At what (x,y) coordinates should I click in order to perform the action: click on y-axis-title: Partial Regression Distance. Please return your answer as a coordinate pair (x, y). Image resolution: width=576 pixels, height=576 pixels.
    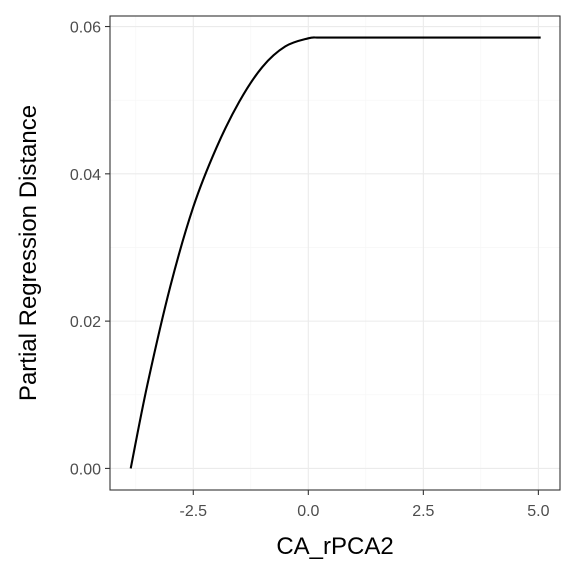
    Looking at the image, I should click on (28, 253).